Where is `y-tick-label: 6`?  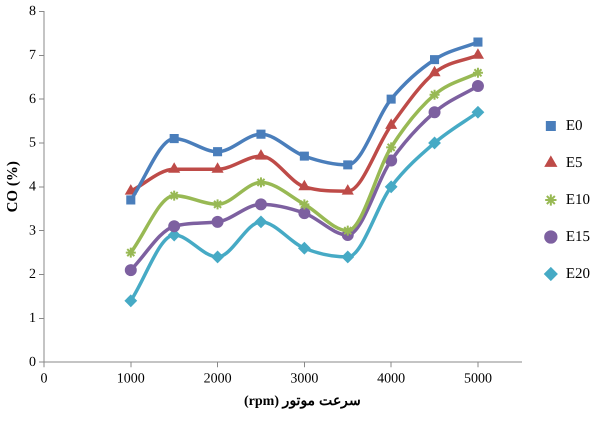 y-tick-label: 6 is located at coordinates (32, 99).